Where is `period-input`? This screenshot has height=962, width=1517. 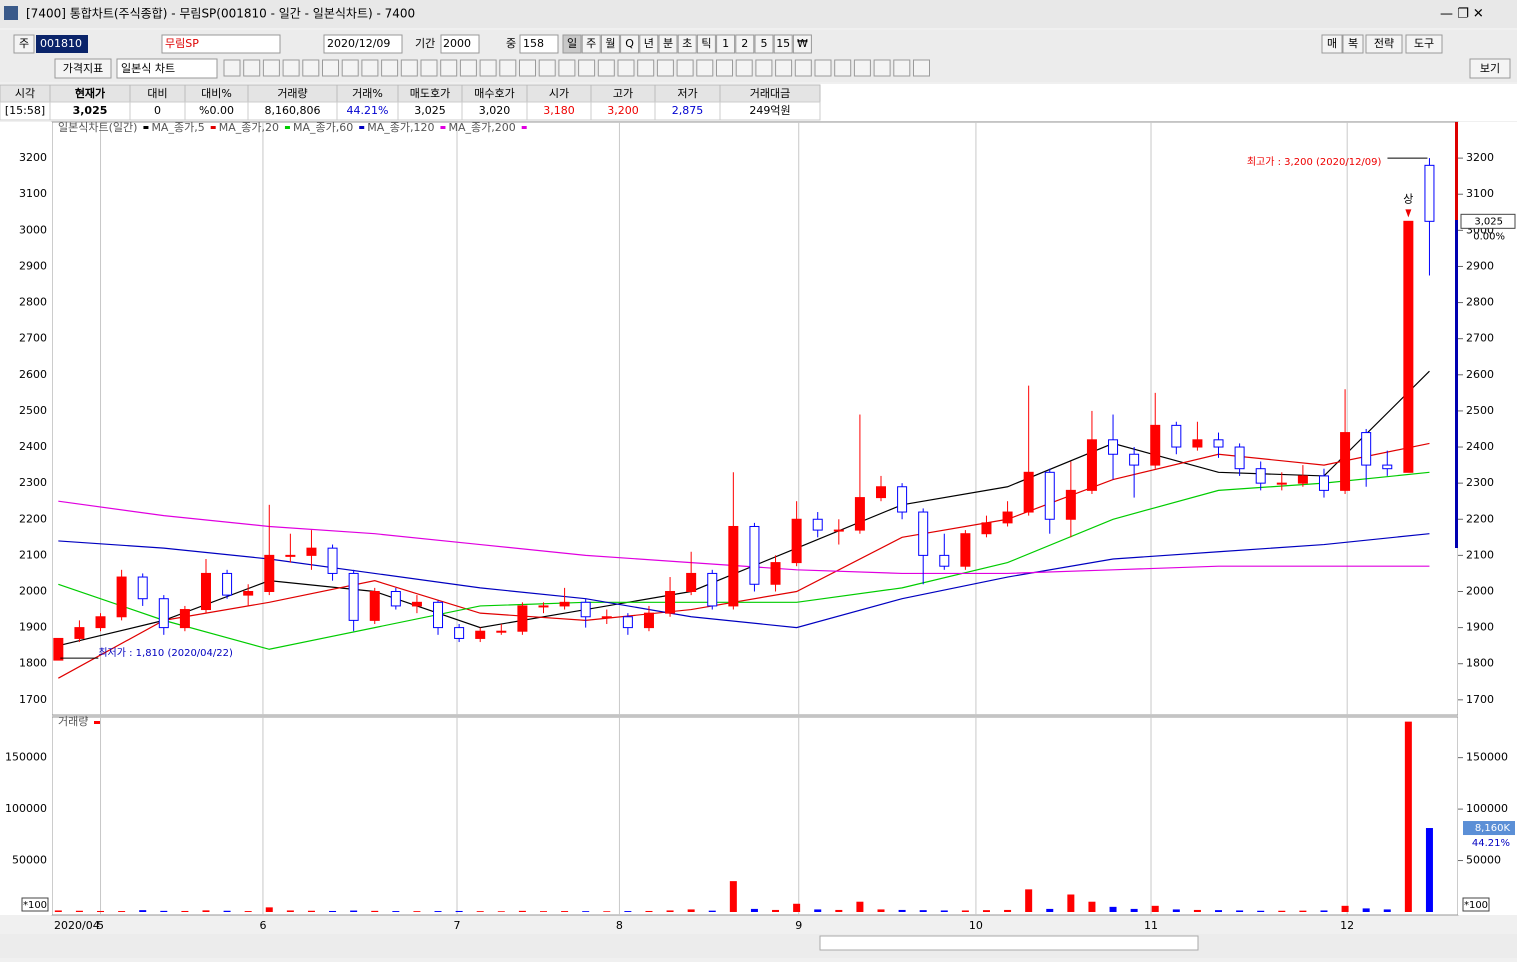 period-input is located at coordinates (460, 44).